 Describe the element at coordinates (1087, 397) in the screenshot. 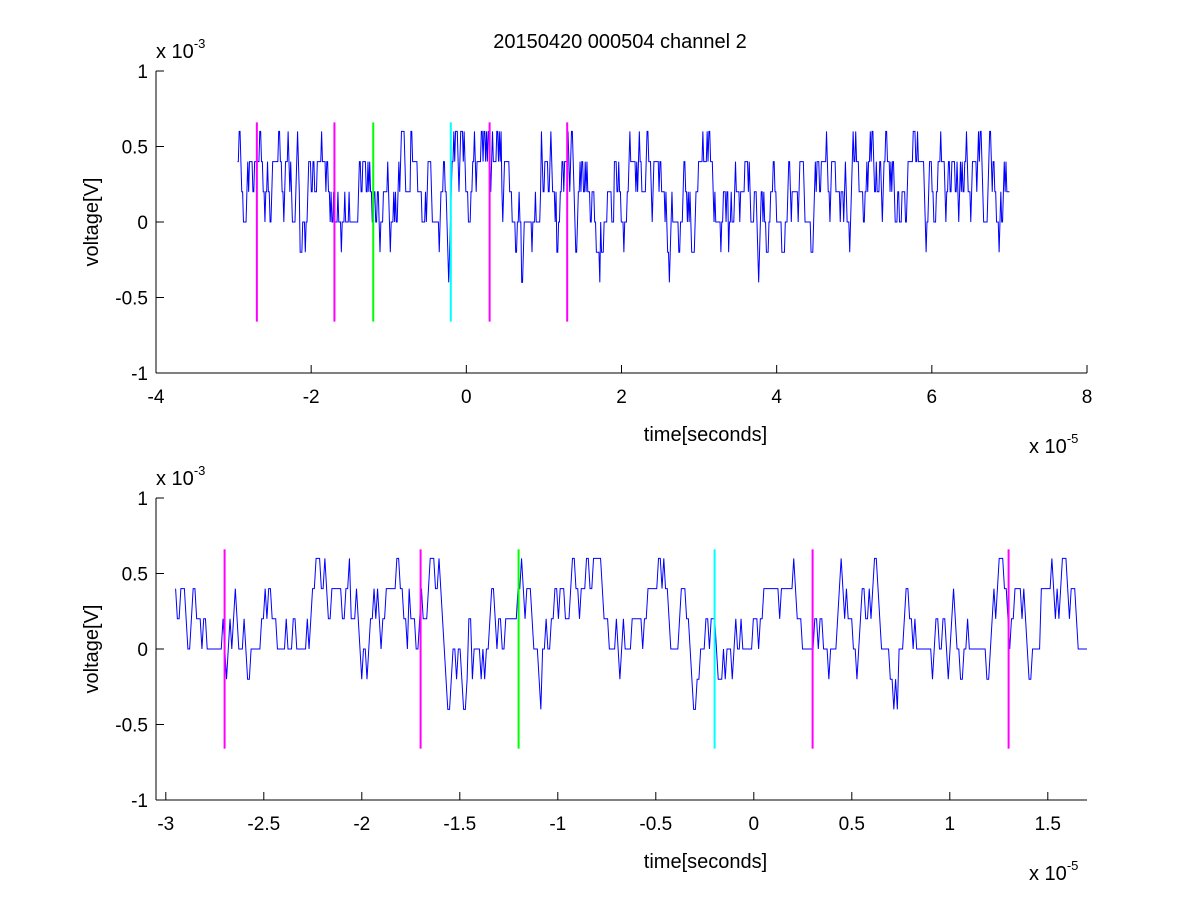

I see `x-tick-label: 8` at that location.